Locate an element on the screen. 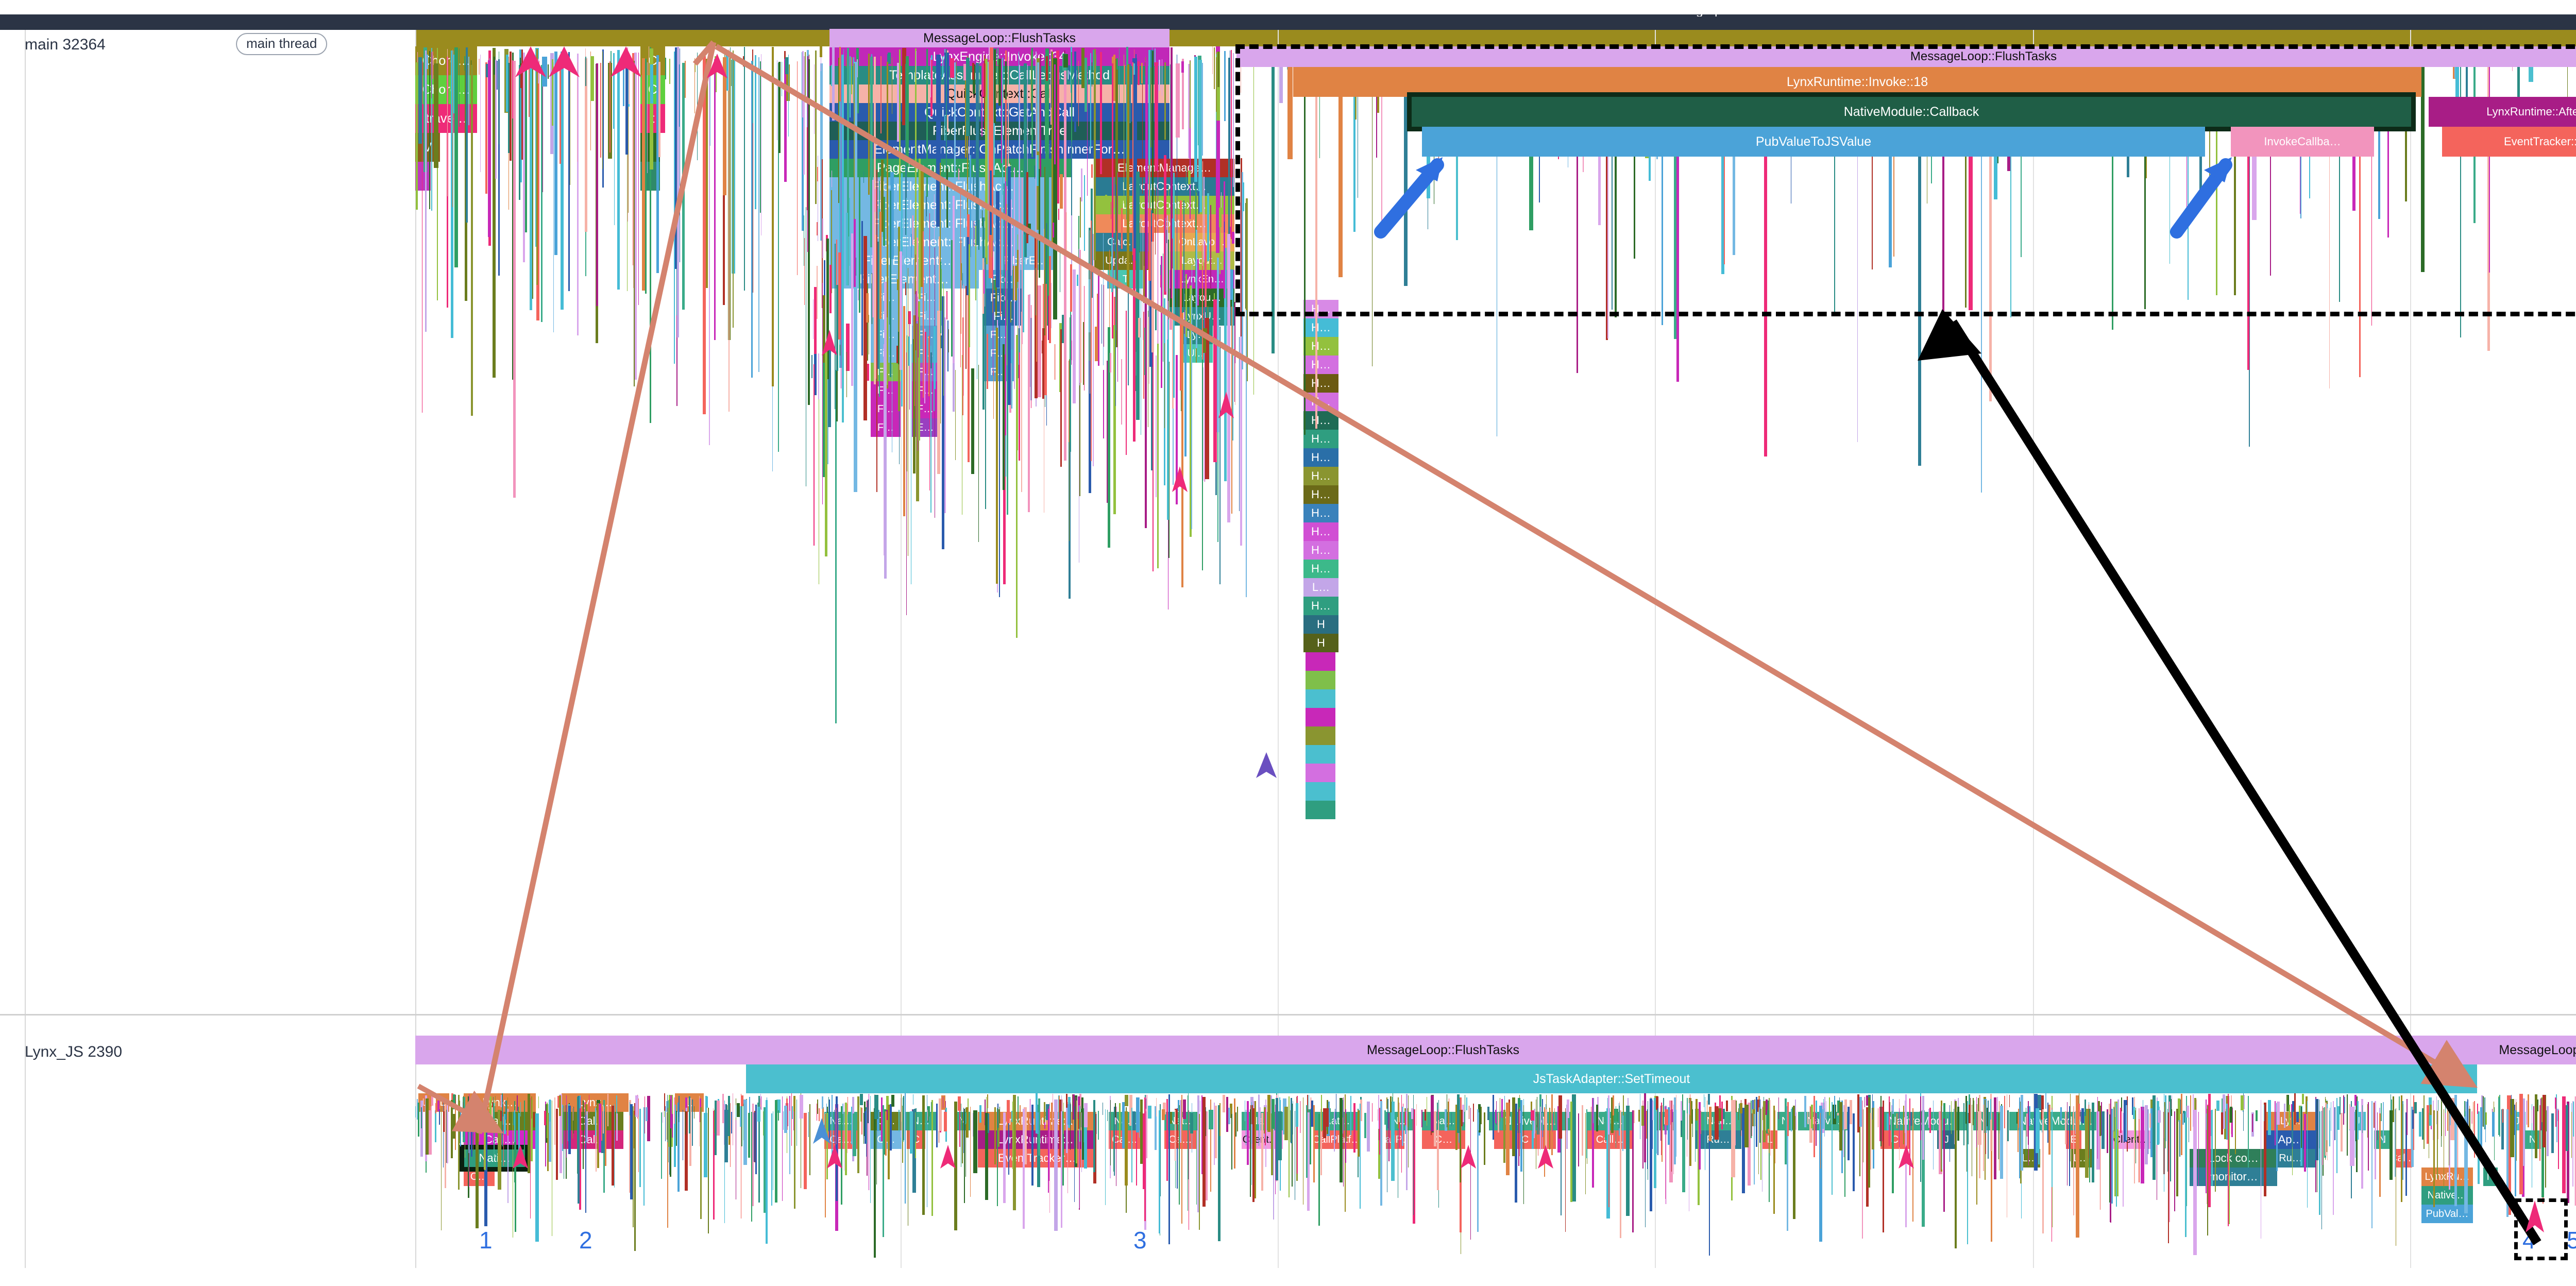 Image resolution: width=2576 pixels, height=1286 pixels. frame-eventtracker-flush: EventTracker::Flush is located at coordinates (2509, 142).